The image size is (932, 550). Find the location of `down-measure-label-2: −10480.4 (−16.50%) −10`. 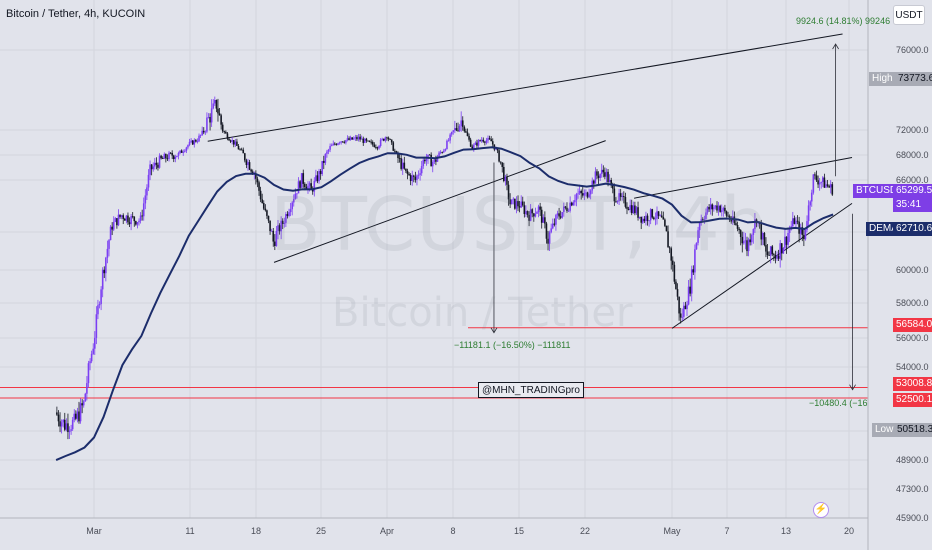

down-measure-label-2: −10480.4 (−16.50%) −10 is located at coordinates (838, 403).